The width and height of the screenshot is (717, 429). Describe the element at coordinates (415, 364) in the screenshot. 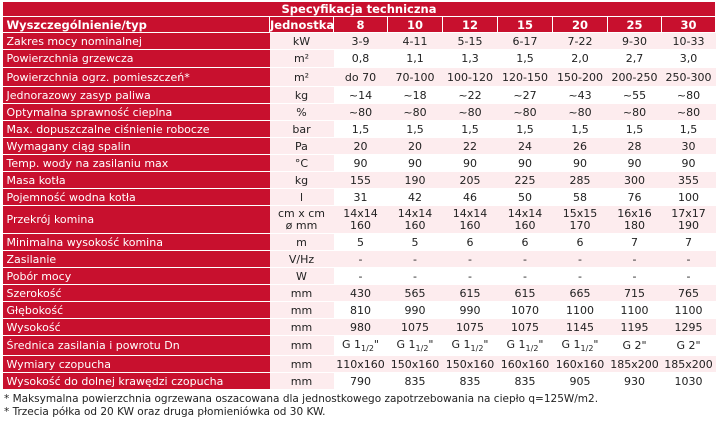

I see `cell-value: 150x160` at that location.